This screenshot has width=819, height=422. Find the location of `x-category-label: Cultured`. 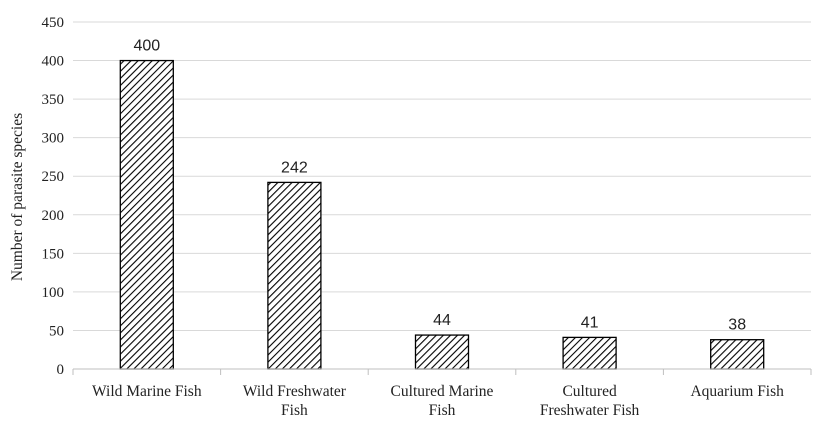

x-category-label: Cultured is located at coordinates (589, 391).